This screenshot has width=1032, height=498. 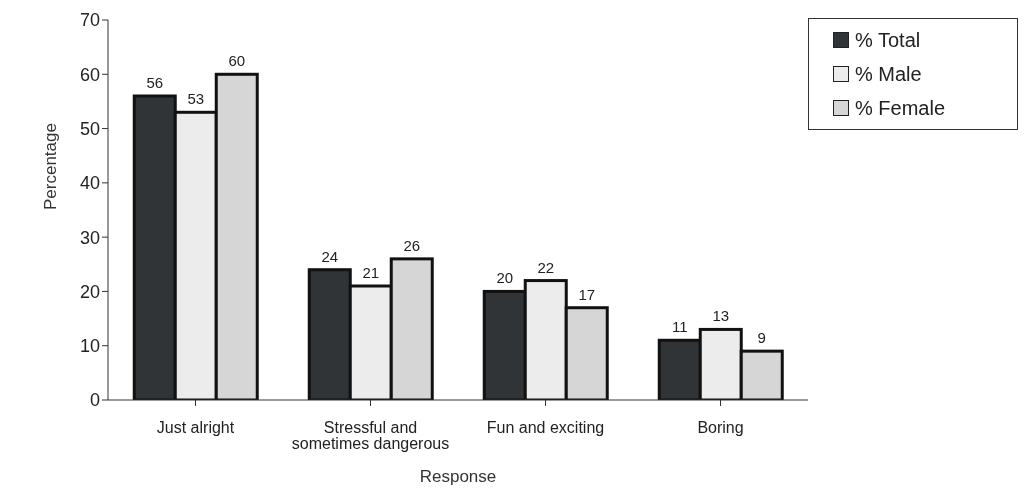 What do you see at coordinates (89, 183) in the screenshot?
I see `y-tick-label: 40` at bounding box center [89, 183].